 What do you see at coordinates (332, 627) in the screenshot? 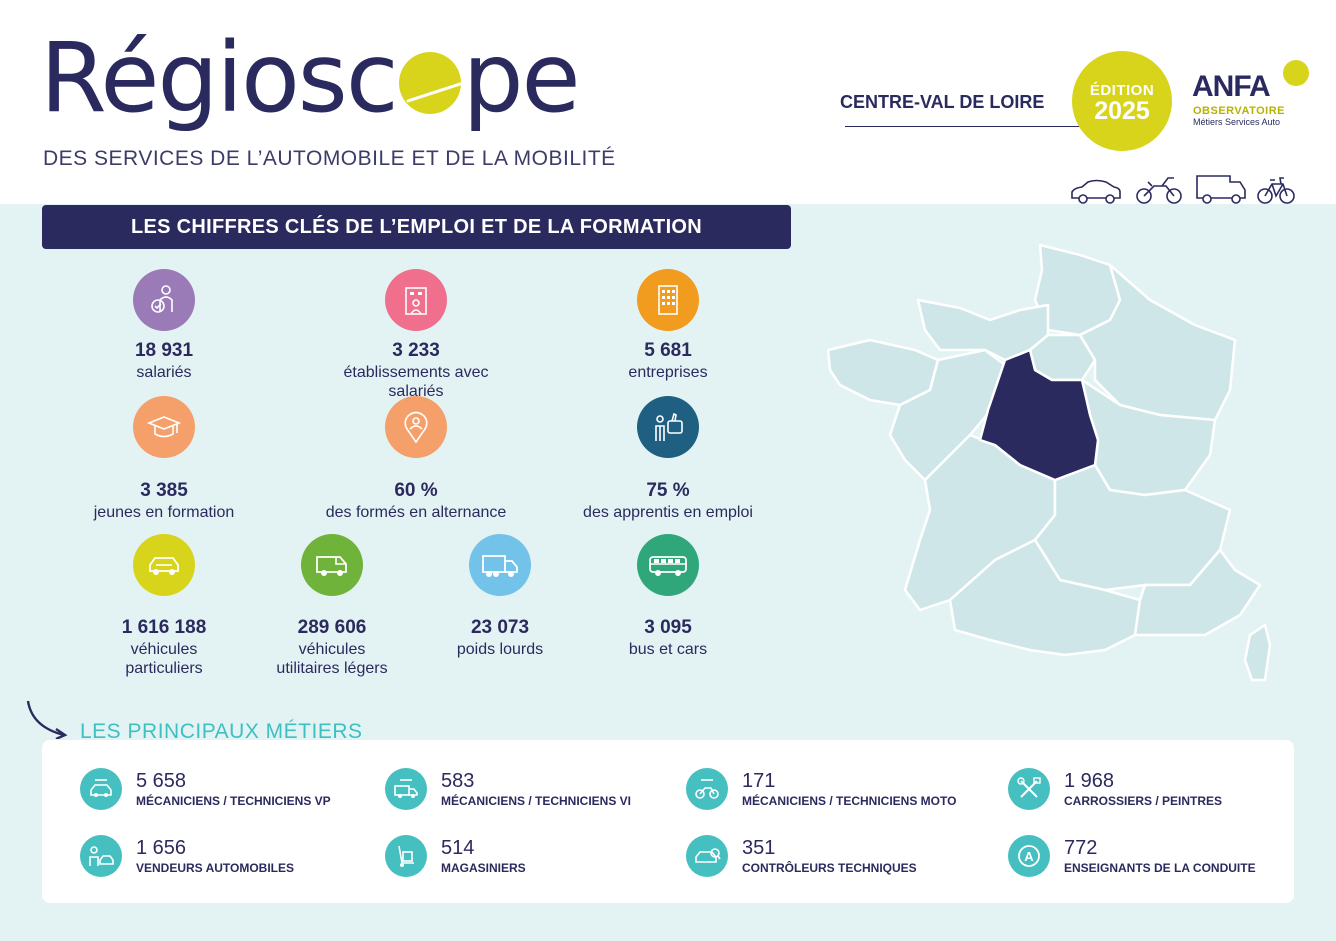
I see `stat-value: 289 606` at bounding box center [332, 627].